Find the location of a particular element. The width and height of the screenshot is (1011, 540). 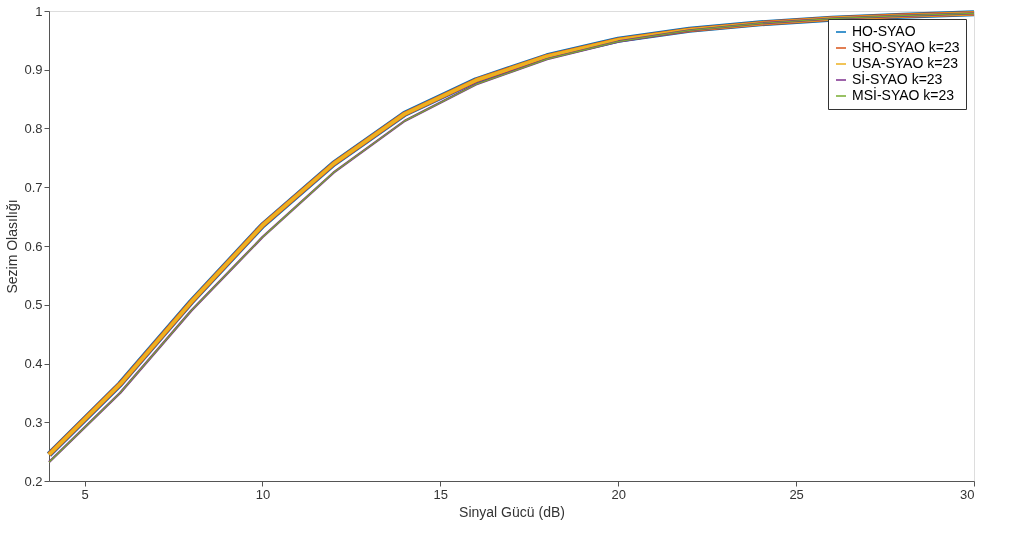

y-tick-label: 0.3 is located at coordinates (33, 422).